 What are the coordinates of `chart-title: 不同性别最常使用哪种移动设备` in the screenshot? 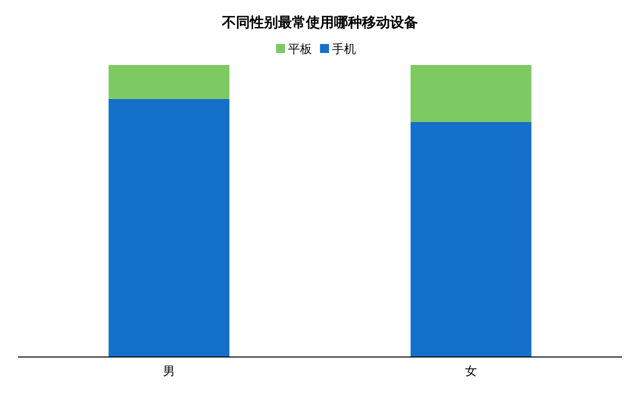 It's located at (319, 23).